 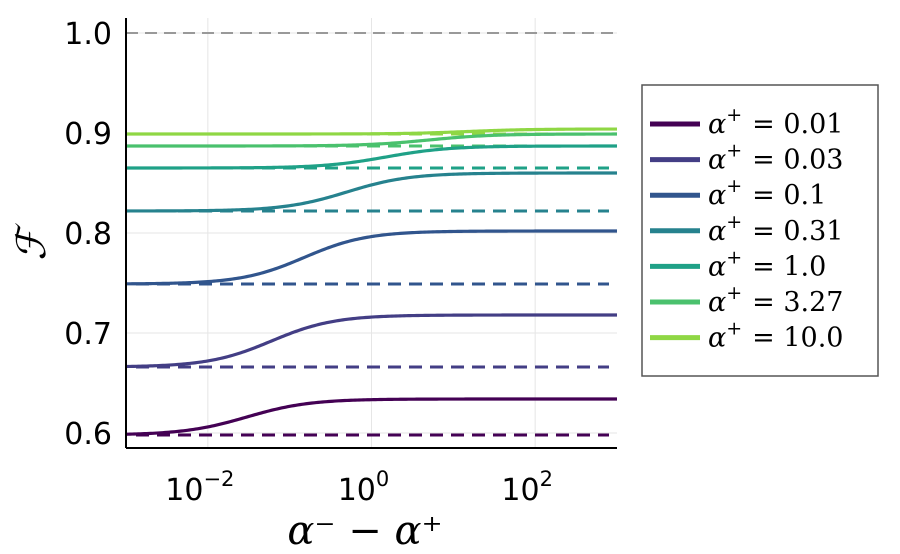 What do you see at coordinates (88, 334) in the screenshot?
I see `y-tick-label: 0.7` at bounding box center [88, 334].